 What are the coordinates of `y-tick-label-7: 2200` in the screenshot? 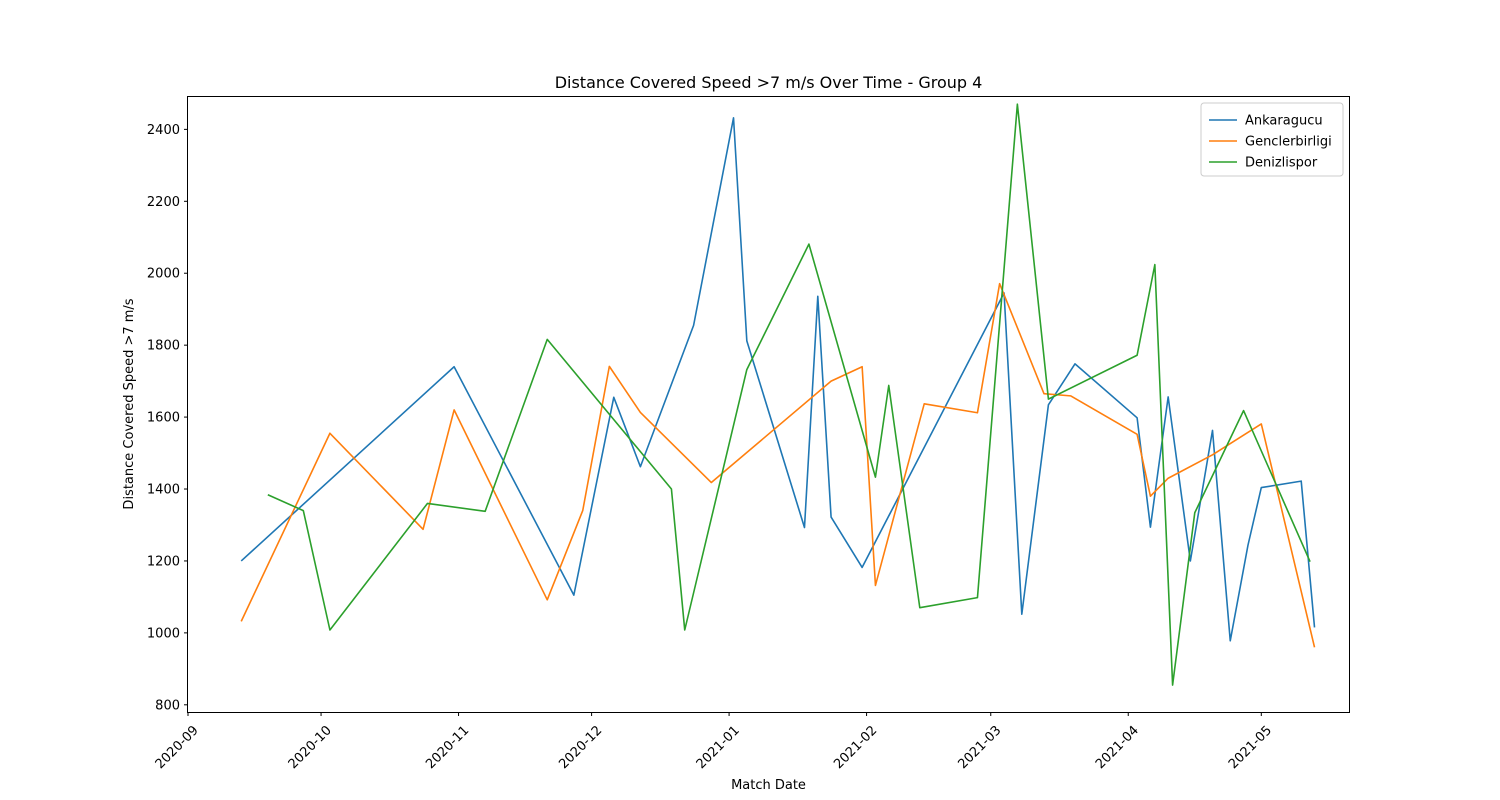 It's located at (163, 202).